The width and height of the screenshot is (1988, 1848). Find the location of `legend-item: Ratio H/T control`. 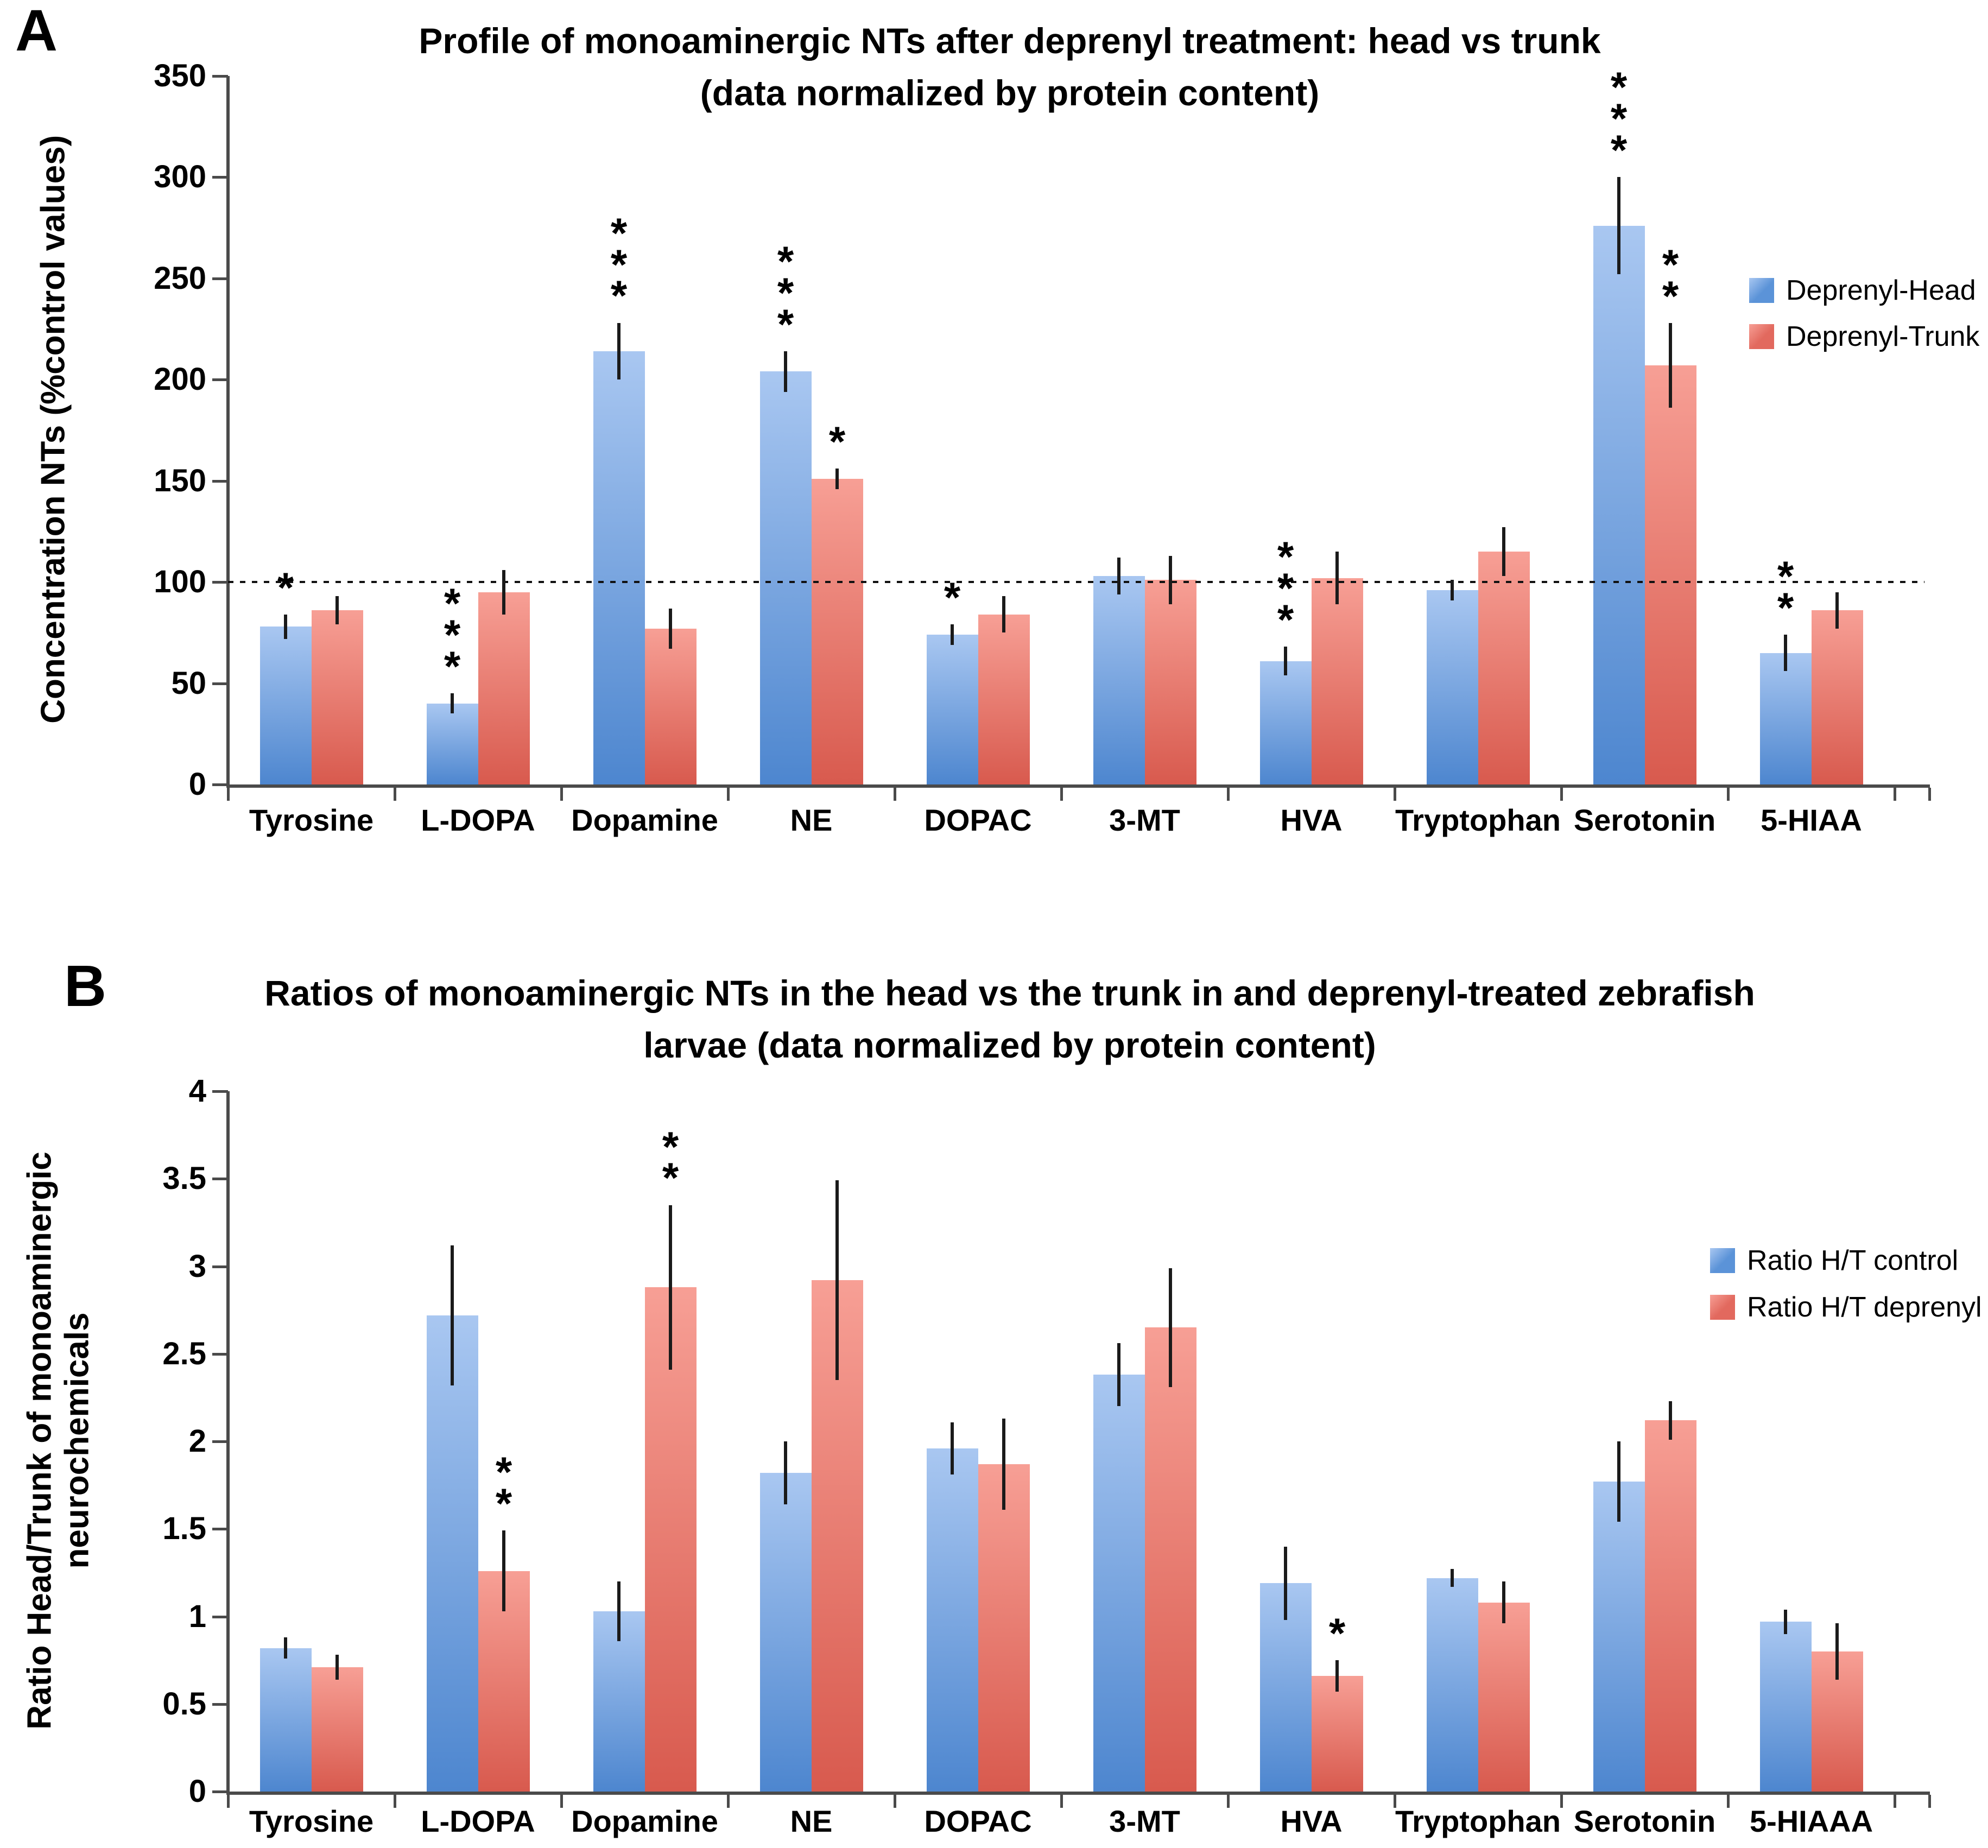

legend-item: Ratio H/T control is located at coordinates (1834, 1260).